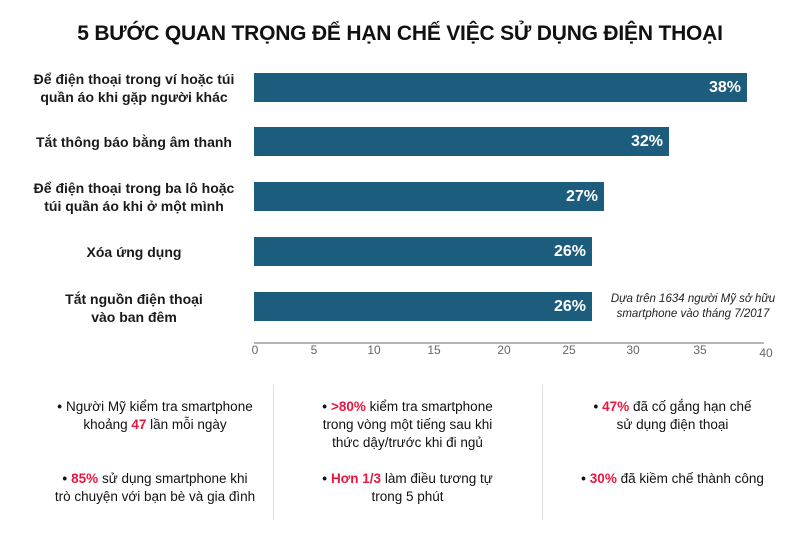 Image resolution: width=800 pixels, height=548 pixels. I want to click on fact-text: lần mỗi ngày, so click(186, 424).